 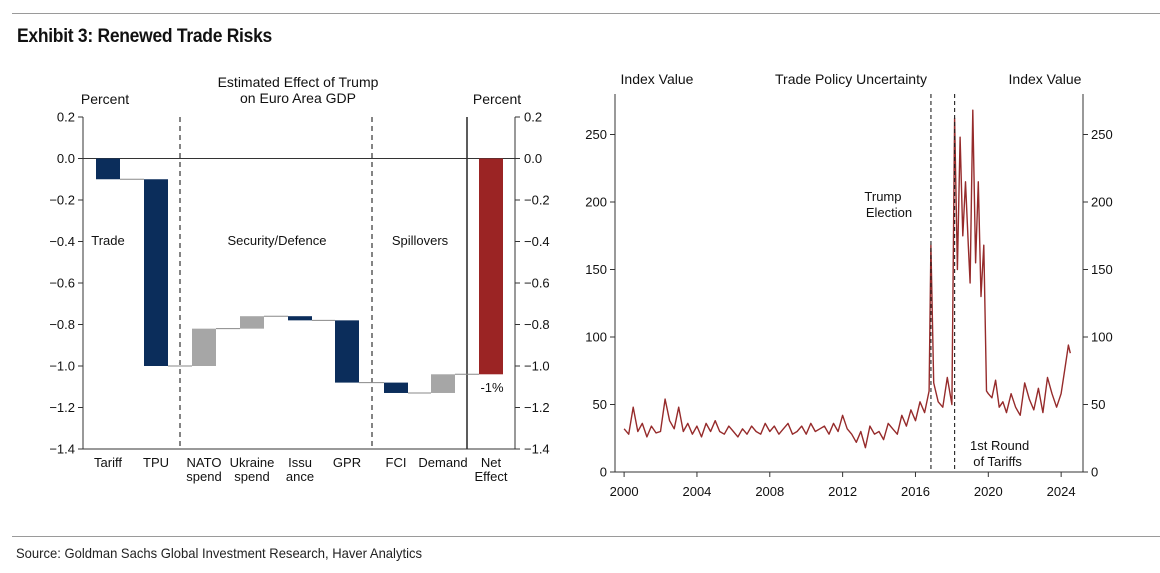 I want to click on right-y-tick-label: 0.2, so click(x=533, y=117).